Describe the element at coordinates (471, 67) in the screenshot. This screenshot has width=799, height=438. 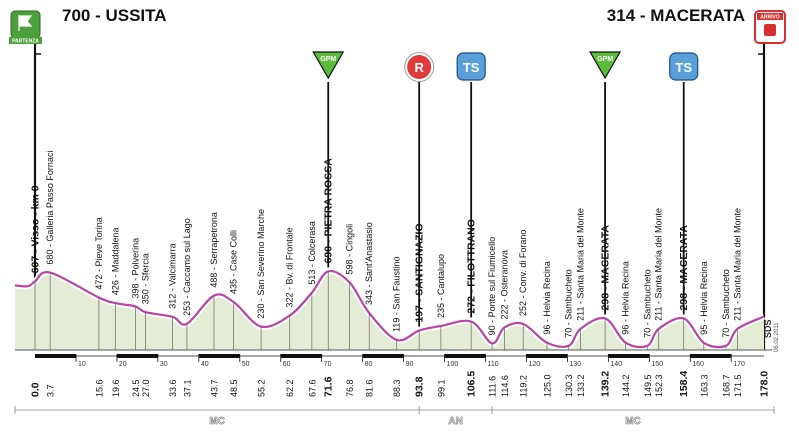
I see `ts-label: TS` at that location.